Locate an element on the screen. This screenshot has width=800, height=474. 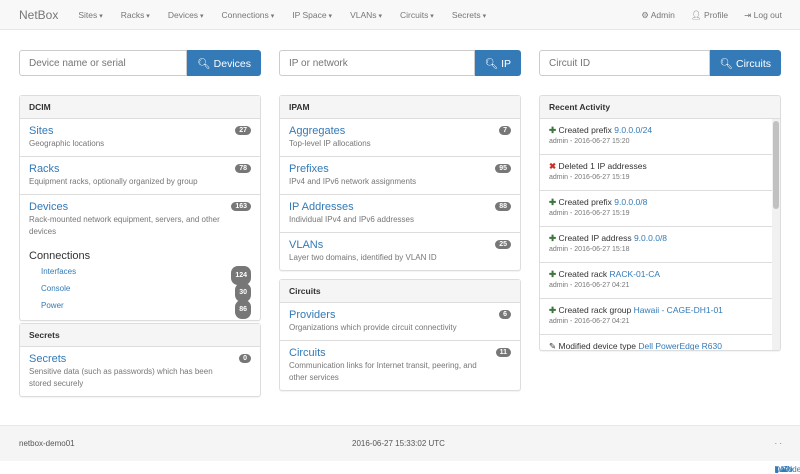
connection-interfaces: Interfaces 124 is located at coordinates (140, 274).